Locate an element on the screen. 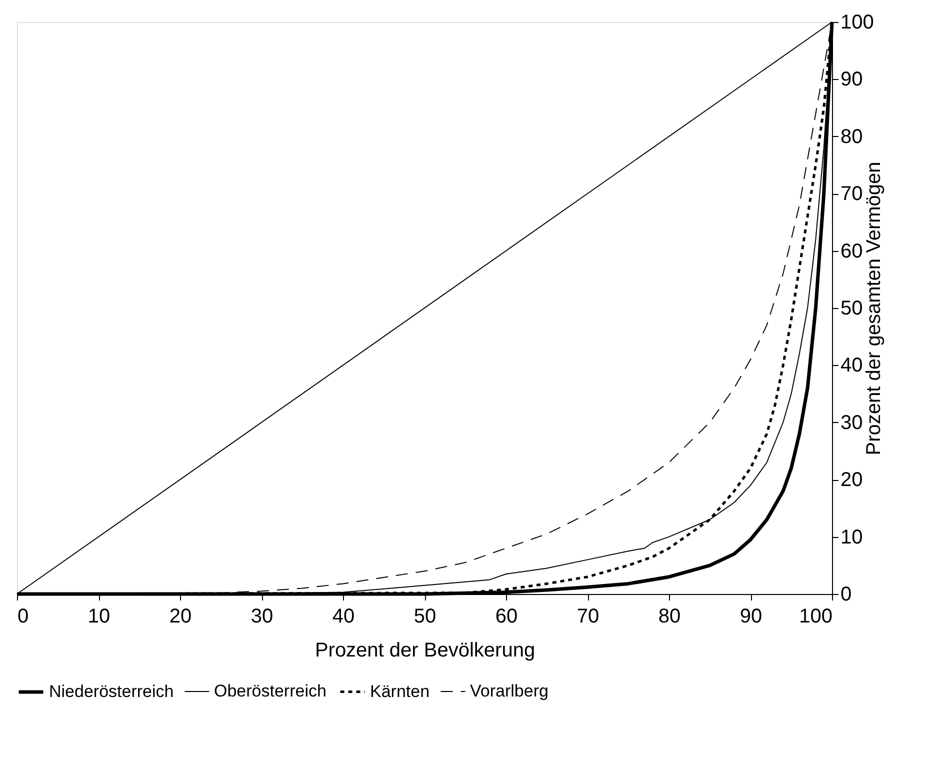 The width and height of the screenshot is (927, 782). y-tick-label: 30 is located at coordinates (851, 423).